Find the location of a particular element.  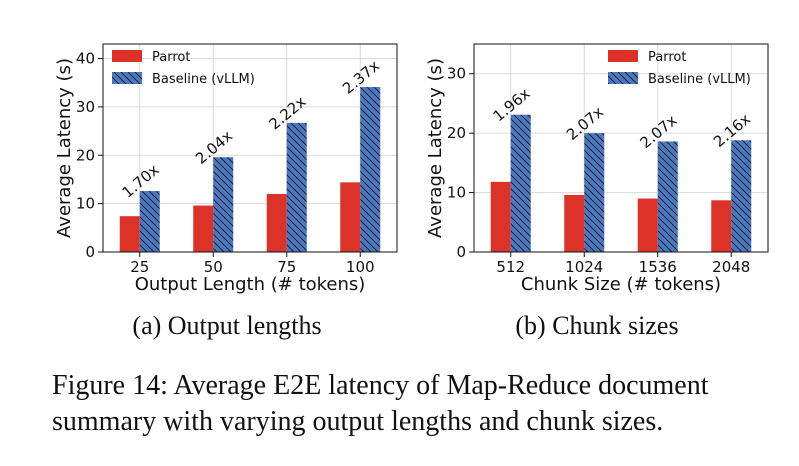

x-tick-label: 75 is located at coordinates (286, 267).